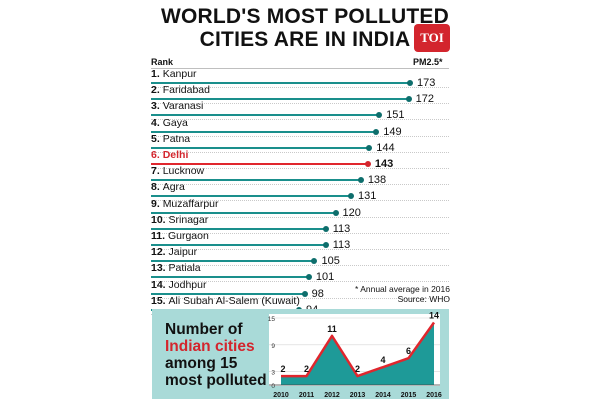 This screenshot has width=600, height=400. I want to click on data-label: 6, so click(408, 351).